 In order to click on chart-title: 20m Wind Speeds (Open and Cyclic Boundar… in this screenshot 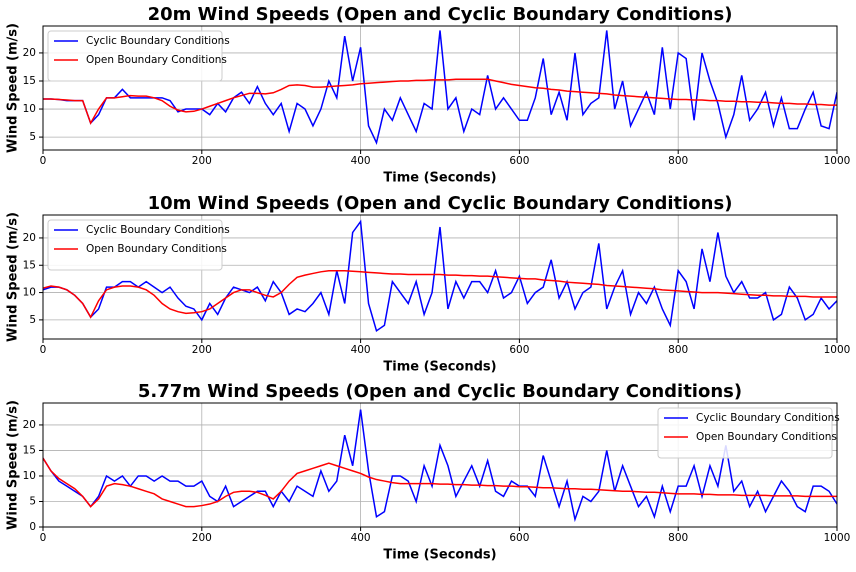, I will do `click(440, 14)`.